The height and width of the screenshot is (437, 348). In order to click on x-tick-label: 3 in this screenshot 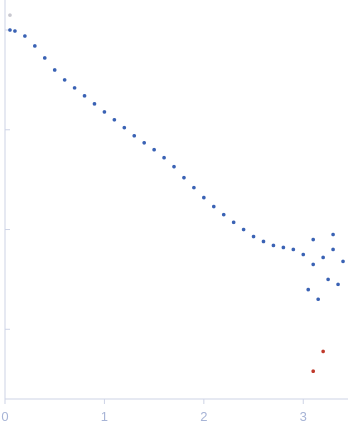, I will do `click(303, 416)`.